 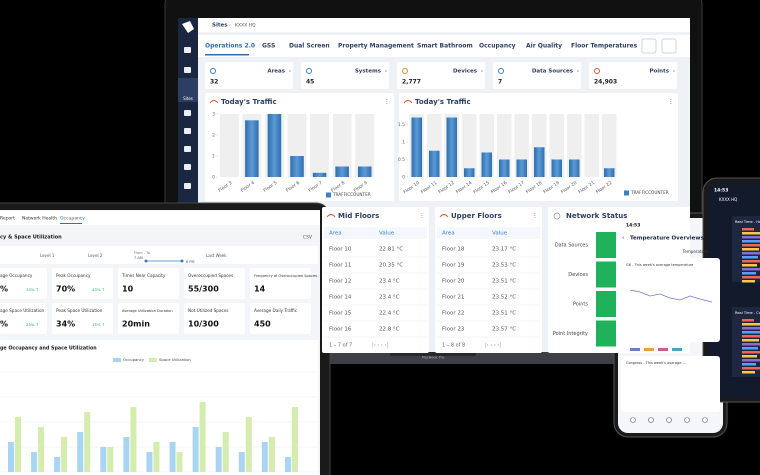 What do you see at coordinates (465, 72) in the screenshot?
I see `stat-label: Devices` at bounding box center [465, 72].